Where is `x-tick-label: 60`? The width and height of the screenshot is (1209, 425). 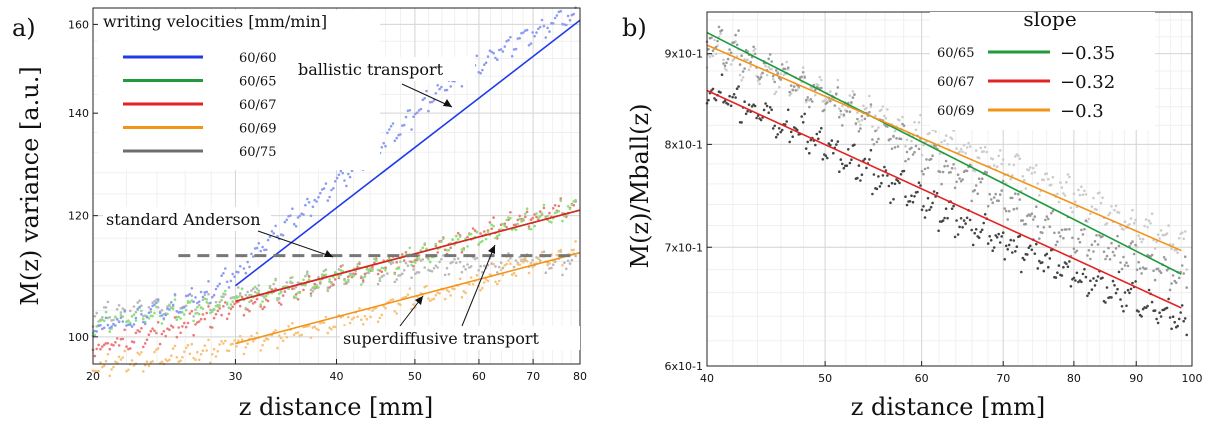
x-tick-label: 60 is located at coordinates (479, 376).